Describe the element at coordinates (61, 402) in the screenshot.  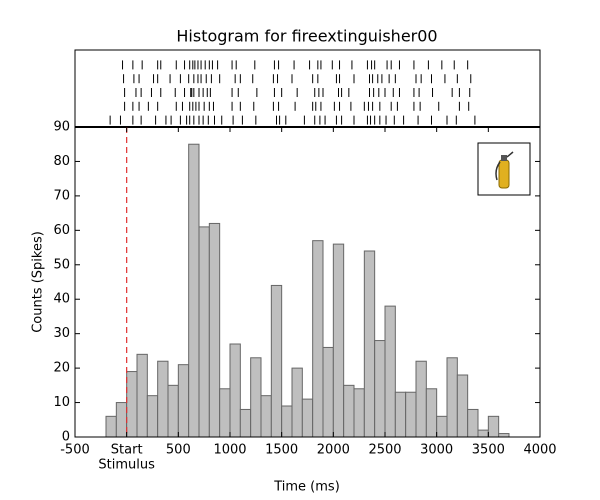
I see `y-tick-label: 10` at that location.